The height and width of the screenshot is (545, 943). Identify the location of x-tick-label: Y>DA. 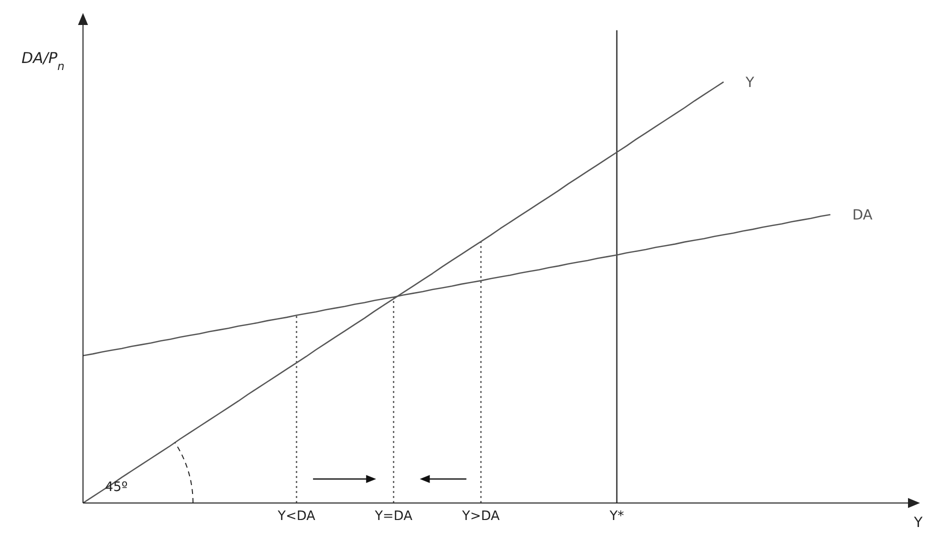
(480, 516).